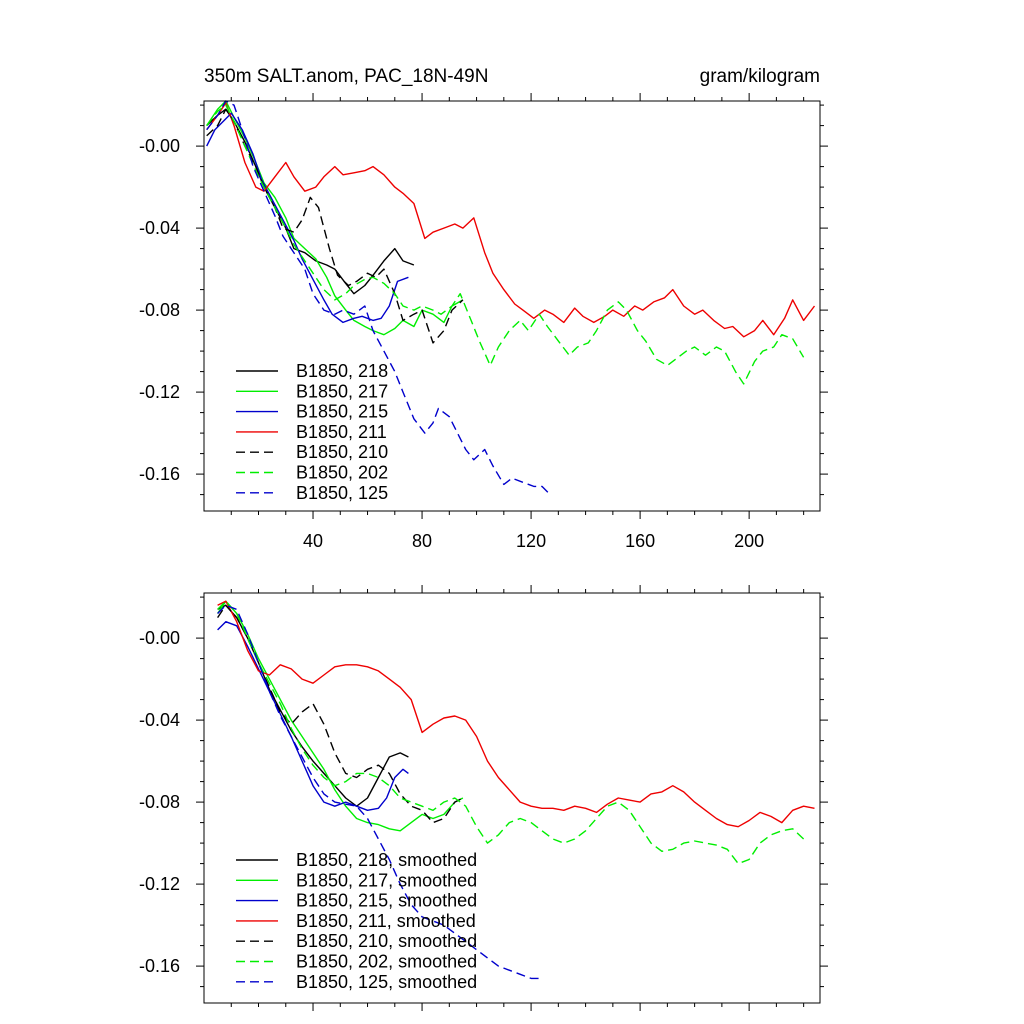  What do you see at coordinates (342, 371) in the screenshot?
I see `legend-label: B1850, 218` at bounding box center [342, 371].